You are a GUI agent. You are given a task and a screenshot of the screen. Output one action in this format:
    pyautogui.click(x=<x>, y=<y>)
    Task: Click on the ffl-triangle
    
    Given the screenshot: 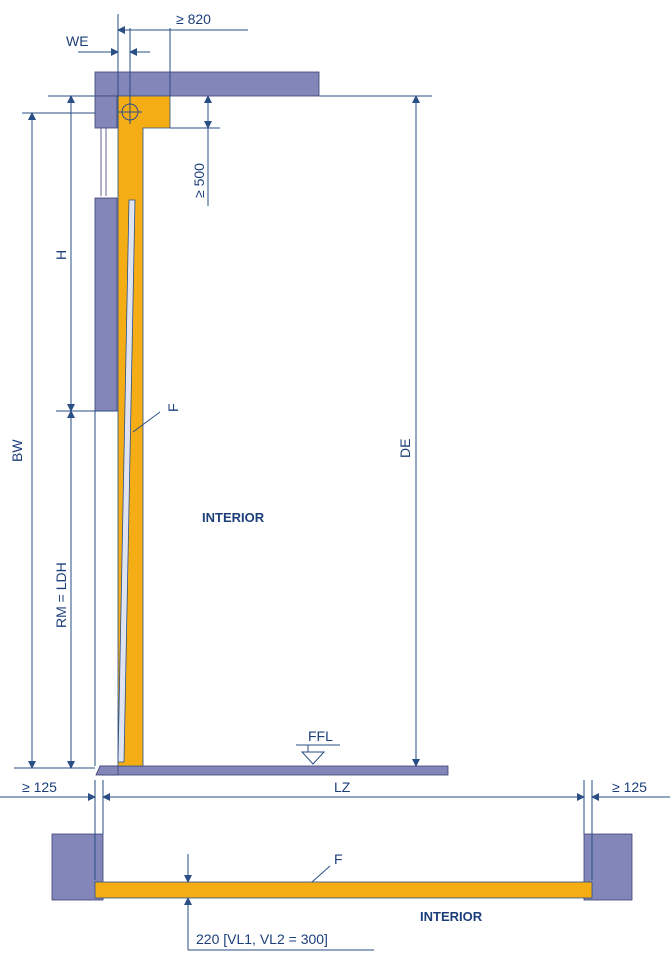 What is the action you would take?
    pyautogui.click(x=313, y=758)
    